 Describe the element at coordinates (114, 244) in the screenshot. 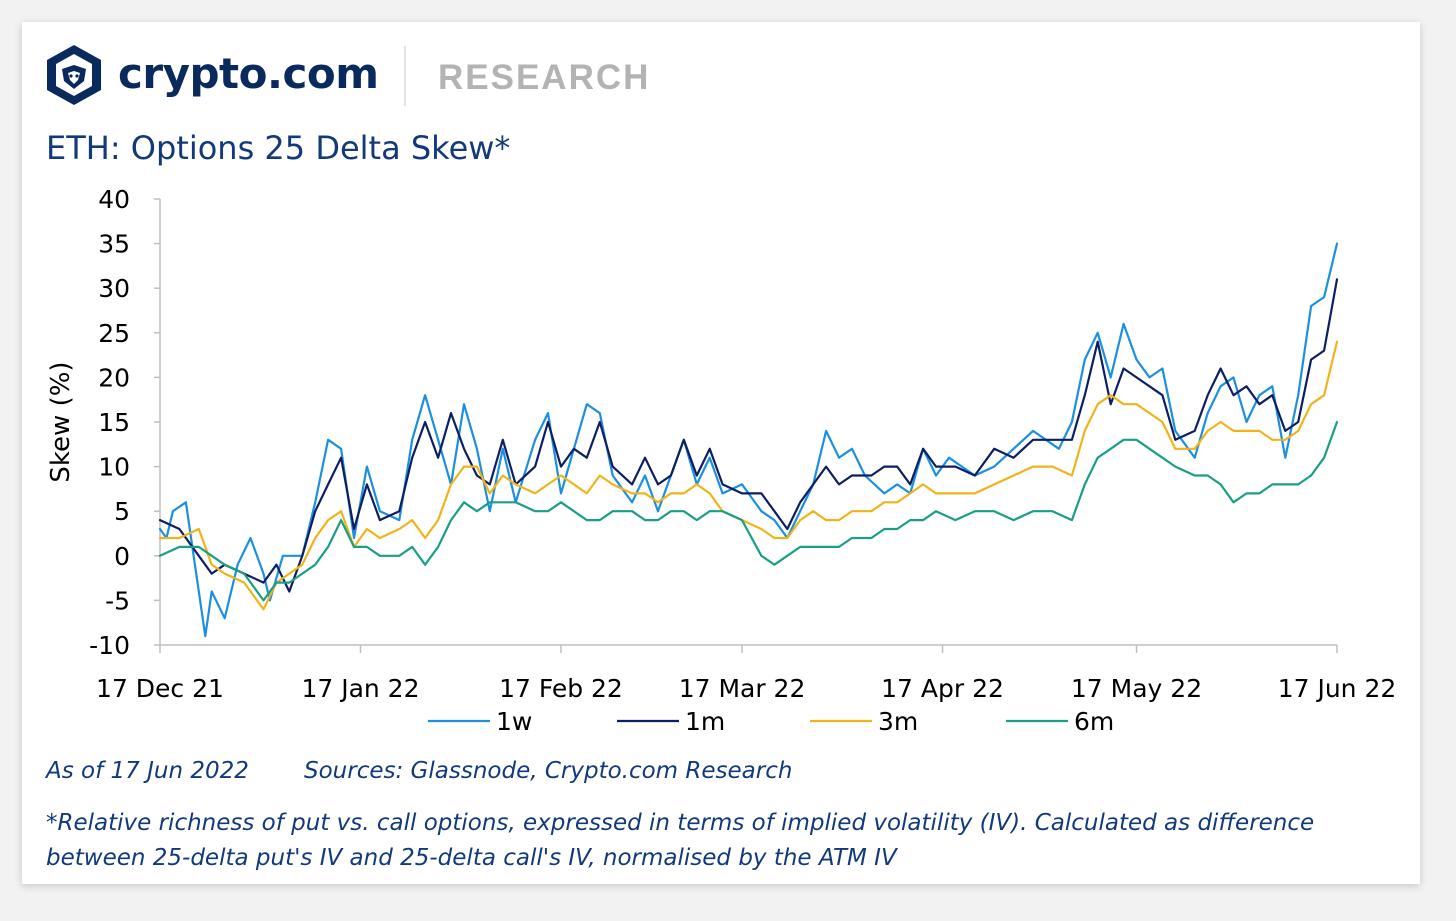

I see `y-tick-label: 35` at that location.